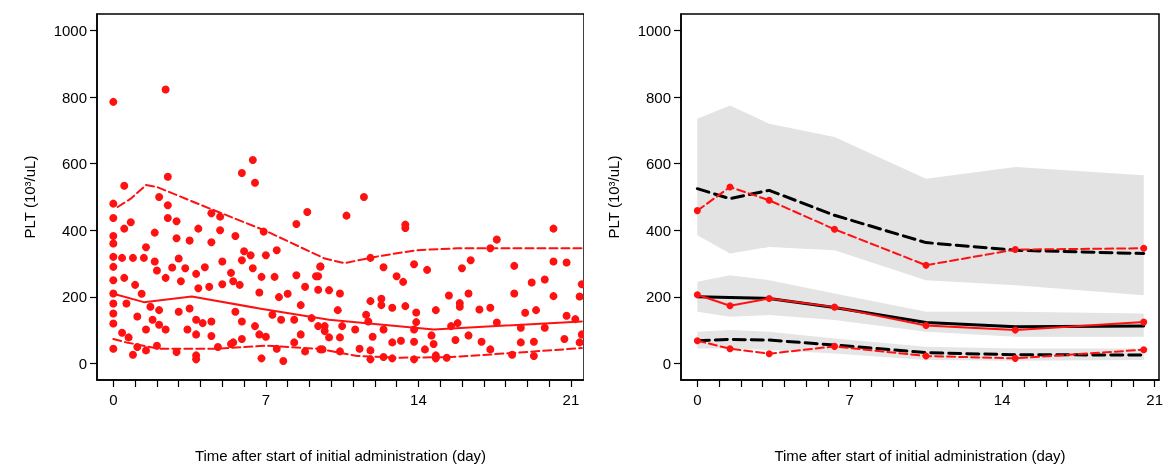  What do you see at coordinates (920, 221) in the screenshot?
I see `line-series` at bounding box center [920, 221].